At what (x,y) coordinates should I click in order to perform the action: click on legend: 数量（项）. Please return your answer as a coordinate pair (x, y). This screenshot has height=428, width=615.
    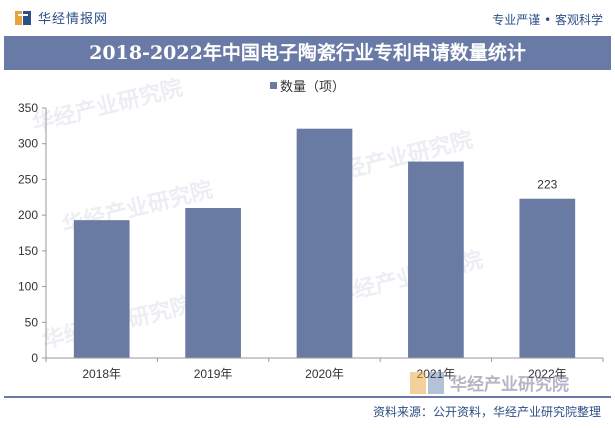
    Looking at the image, I should click on (307, 85).